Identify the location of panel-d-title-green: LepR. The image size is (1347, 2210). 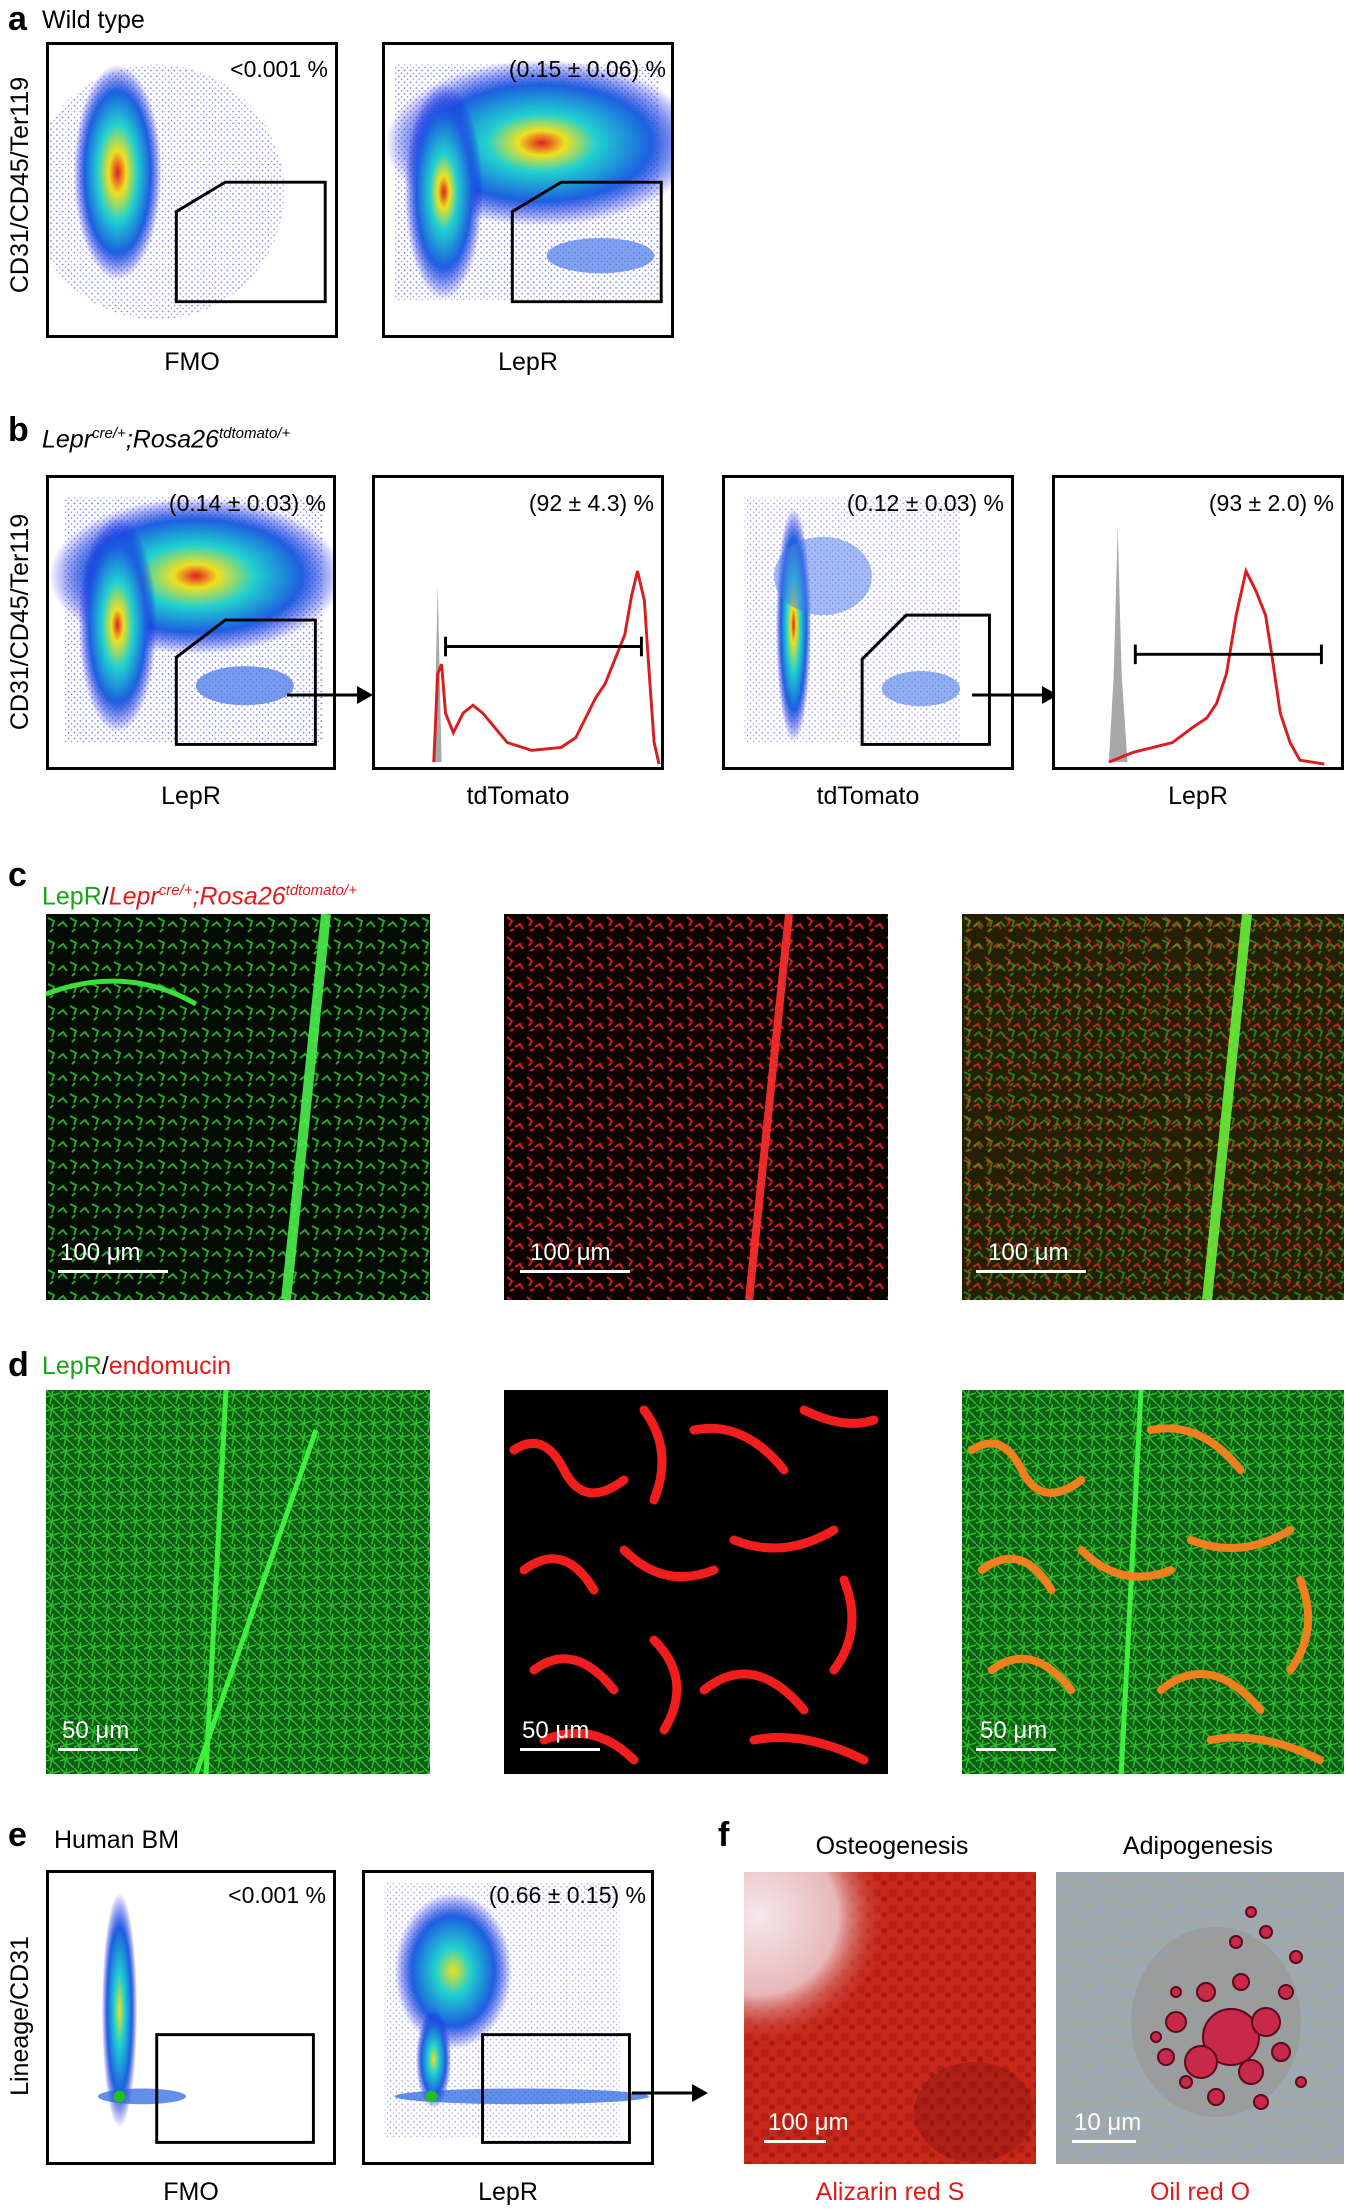
(72, 1366).